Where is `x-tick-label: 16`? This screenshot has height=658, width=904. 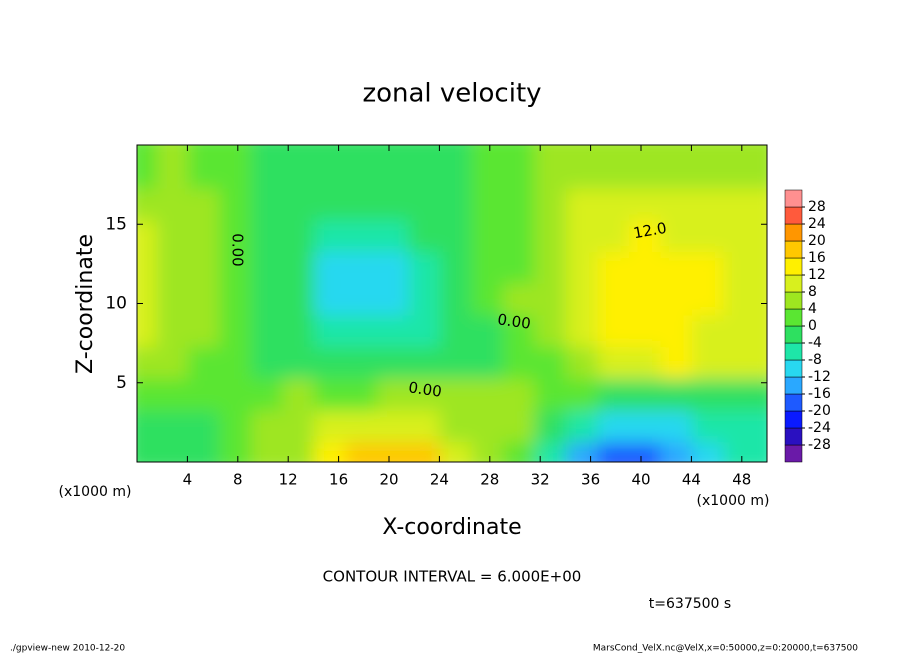
x-tick-label: 16 is located at coordinates (338, 480).